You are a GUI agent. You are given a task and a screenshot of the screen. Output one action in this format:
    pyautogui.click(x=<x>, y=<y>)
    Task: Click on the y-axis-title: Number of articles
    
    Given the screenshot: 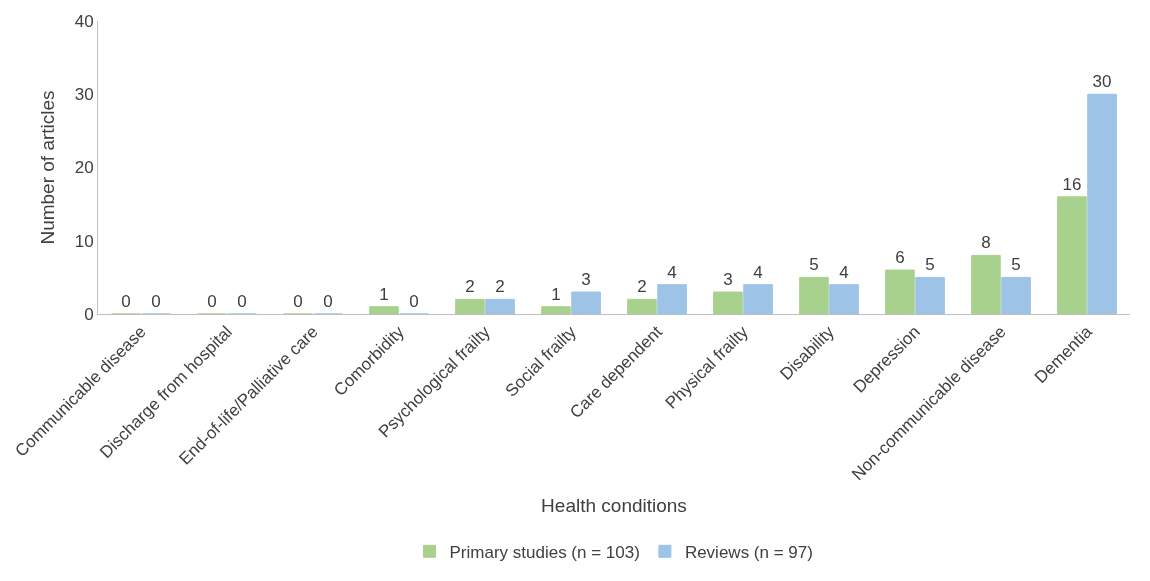 What is the action you would take?
    pyautogui.click(x=47, y=167)
    